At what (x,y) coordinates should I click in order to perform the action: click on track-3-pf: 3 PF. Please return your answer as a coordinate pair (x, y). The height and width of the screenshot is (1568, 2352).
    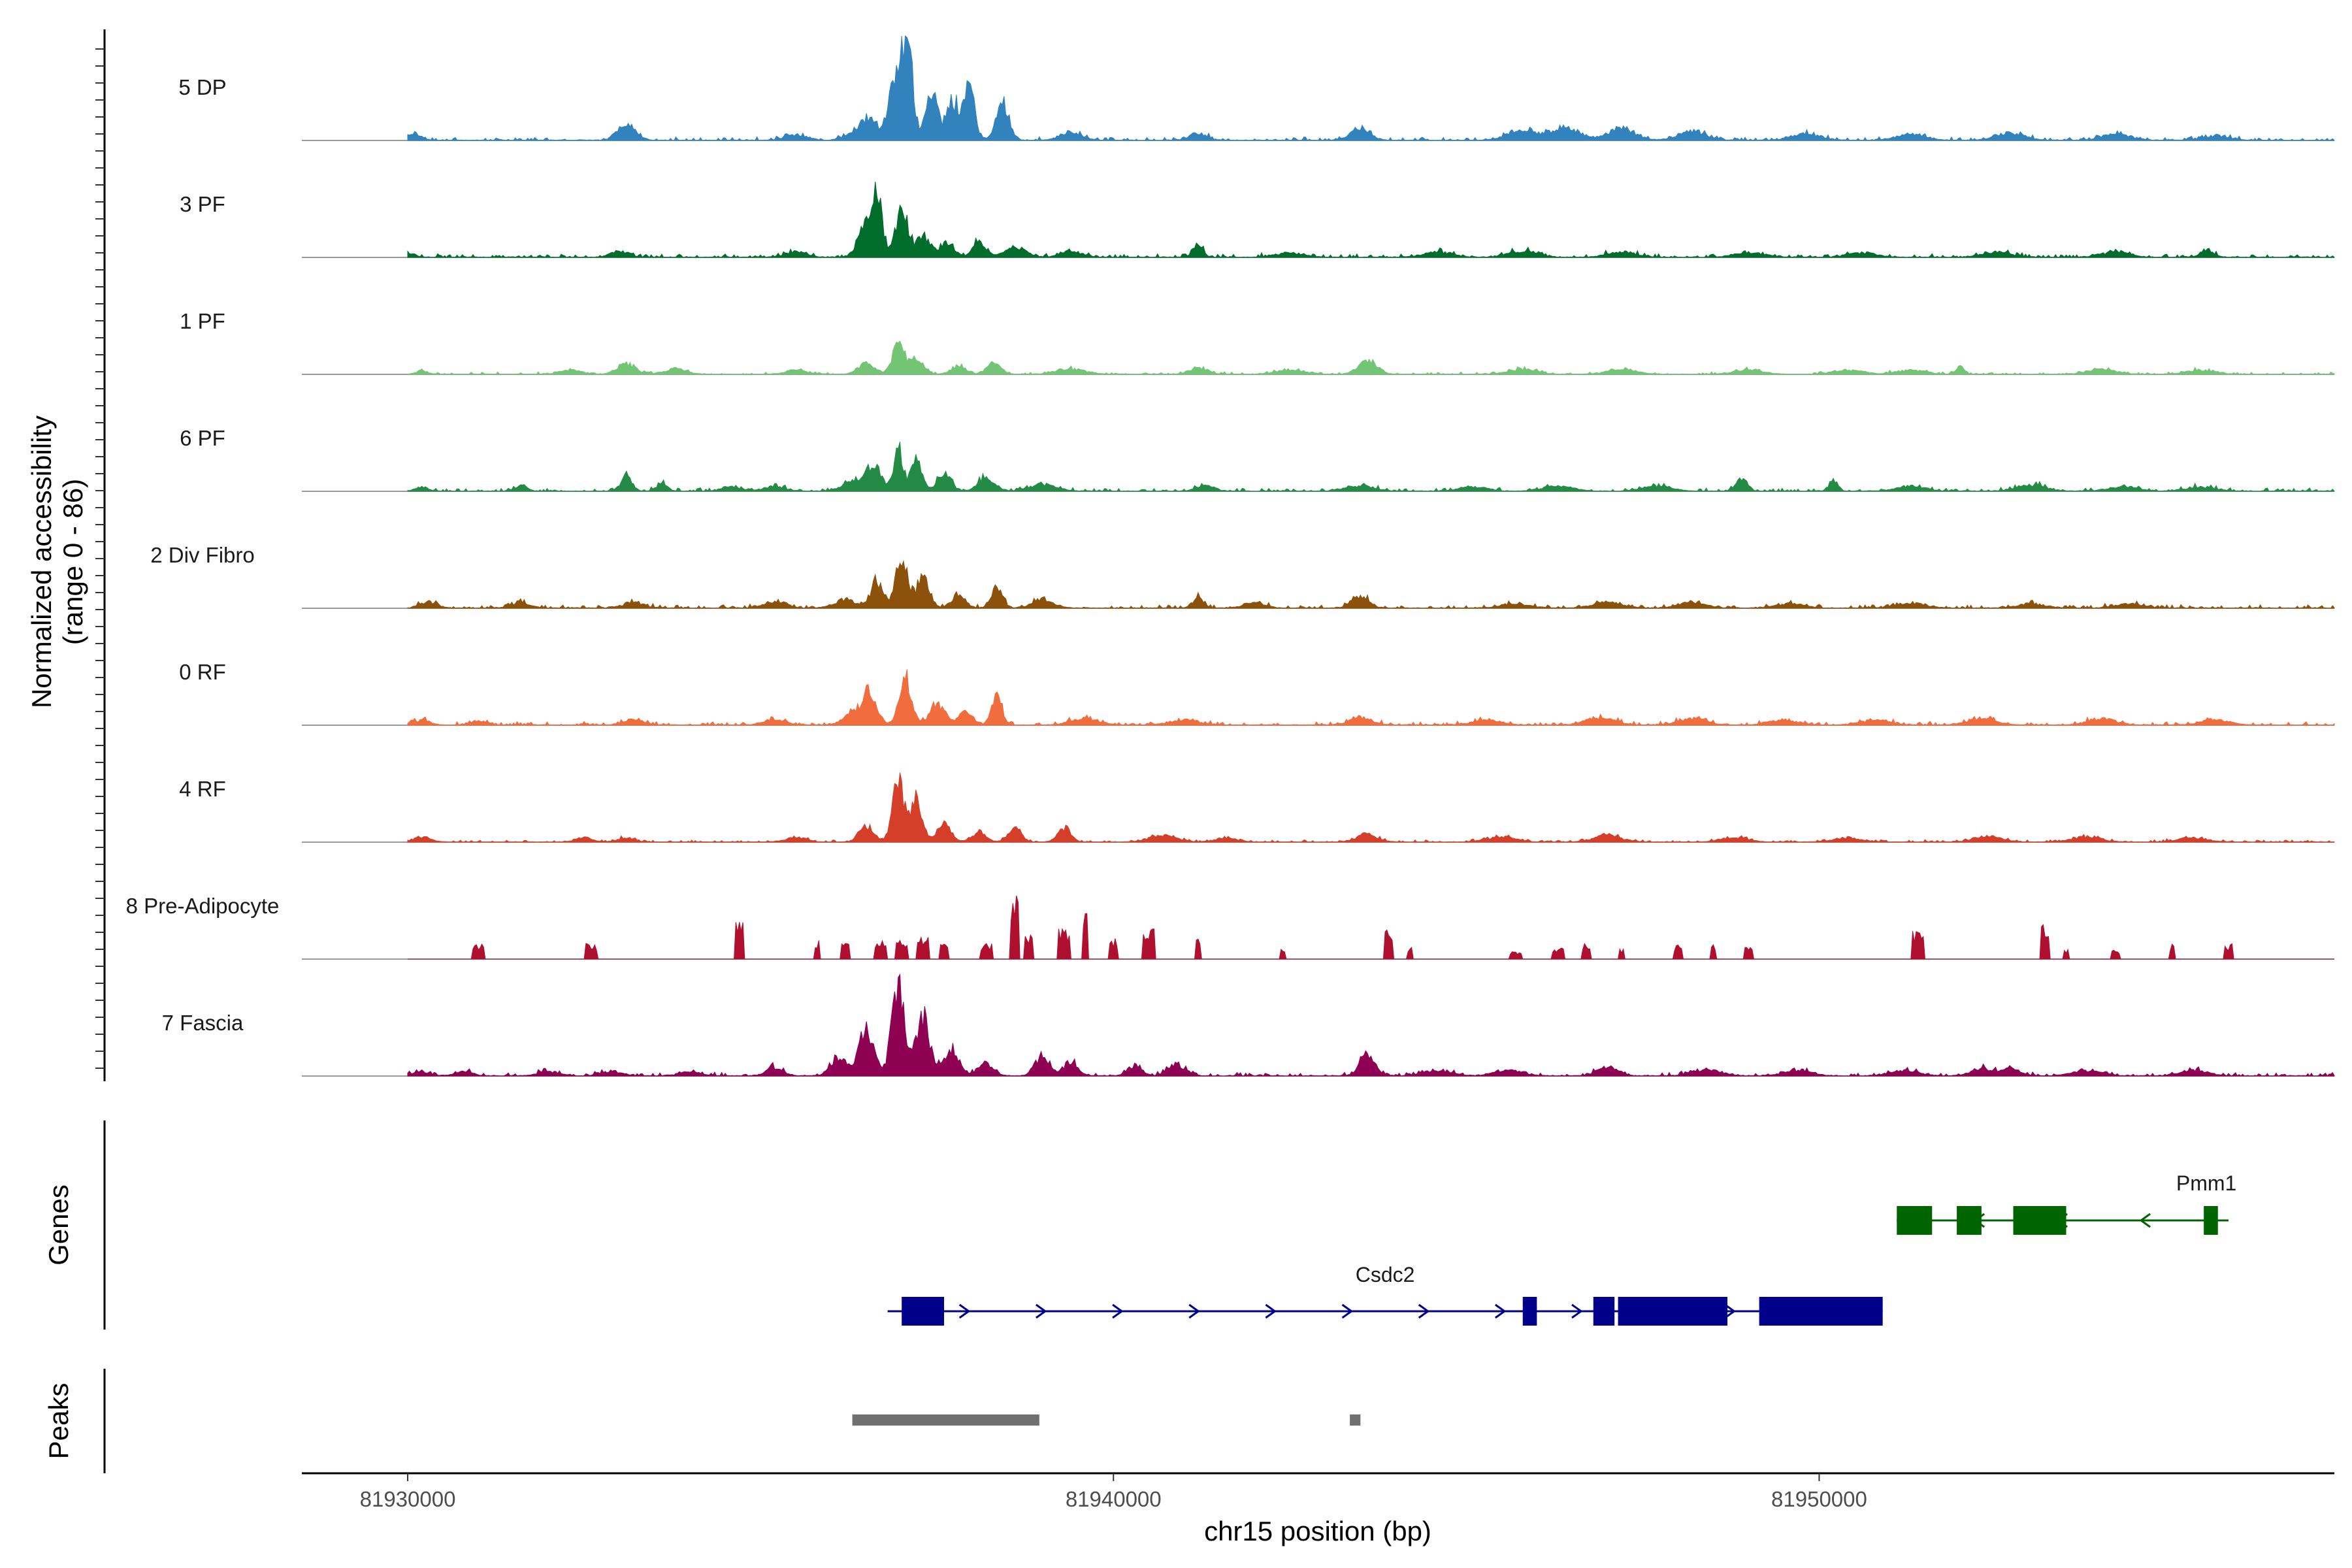
    Looking at the image, I should click on (1257, 220).